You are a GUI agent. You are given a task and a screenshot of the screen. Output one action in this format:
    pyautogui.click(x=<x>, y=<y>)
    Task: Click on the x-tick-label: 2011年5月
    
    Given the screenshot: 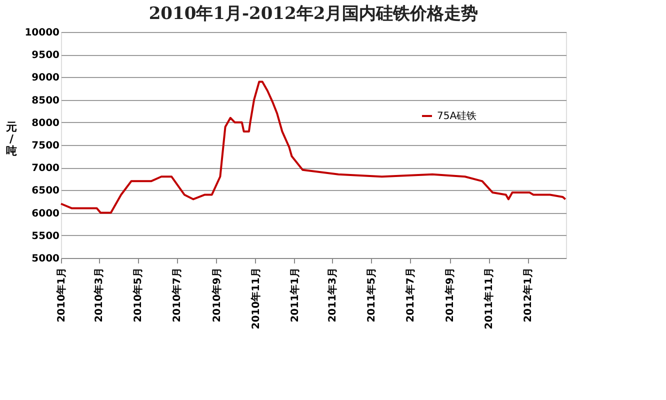 What is the action you would take?
    pyautogui.click(x=372, y=295)
    